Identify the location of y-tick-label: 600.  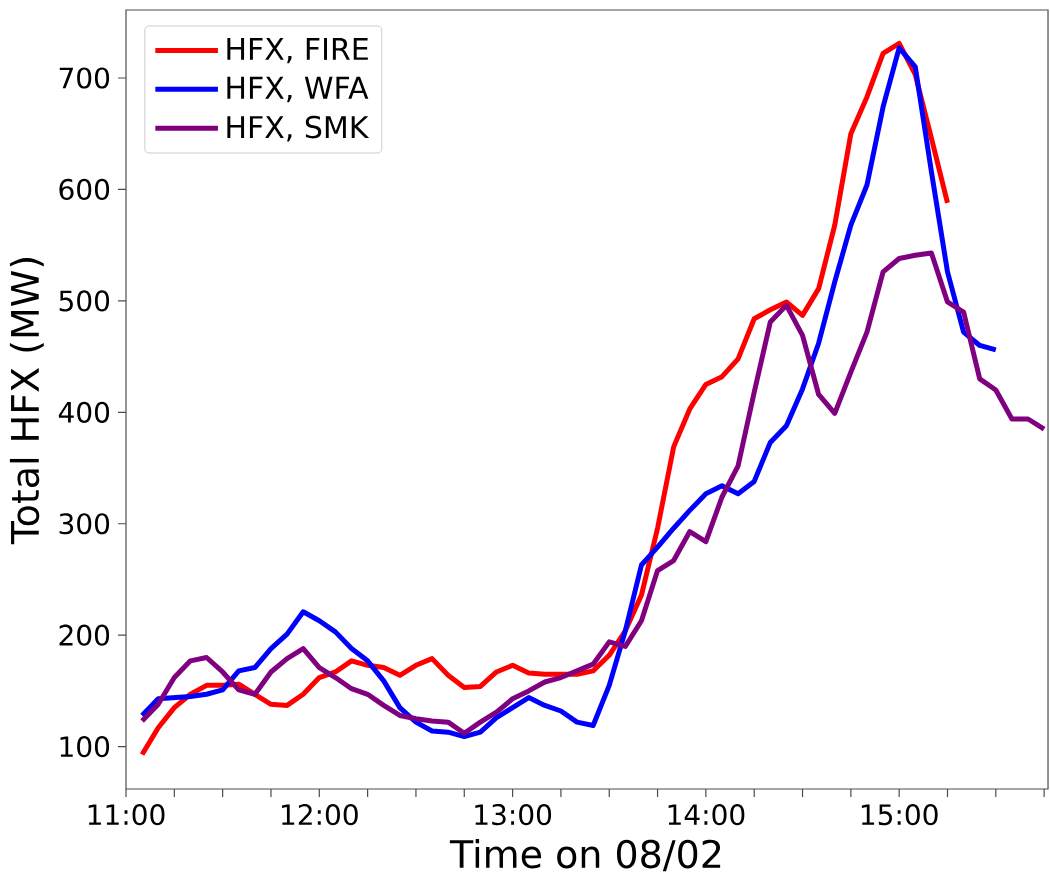
(84, 189).